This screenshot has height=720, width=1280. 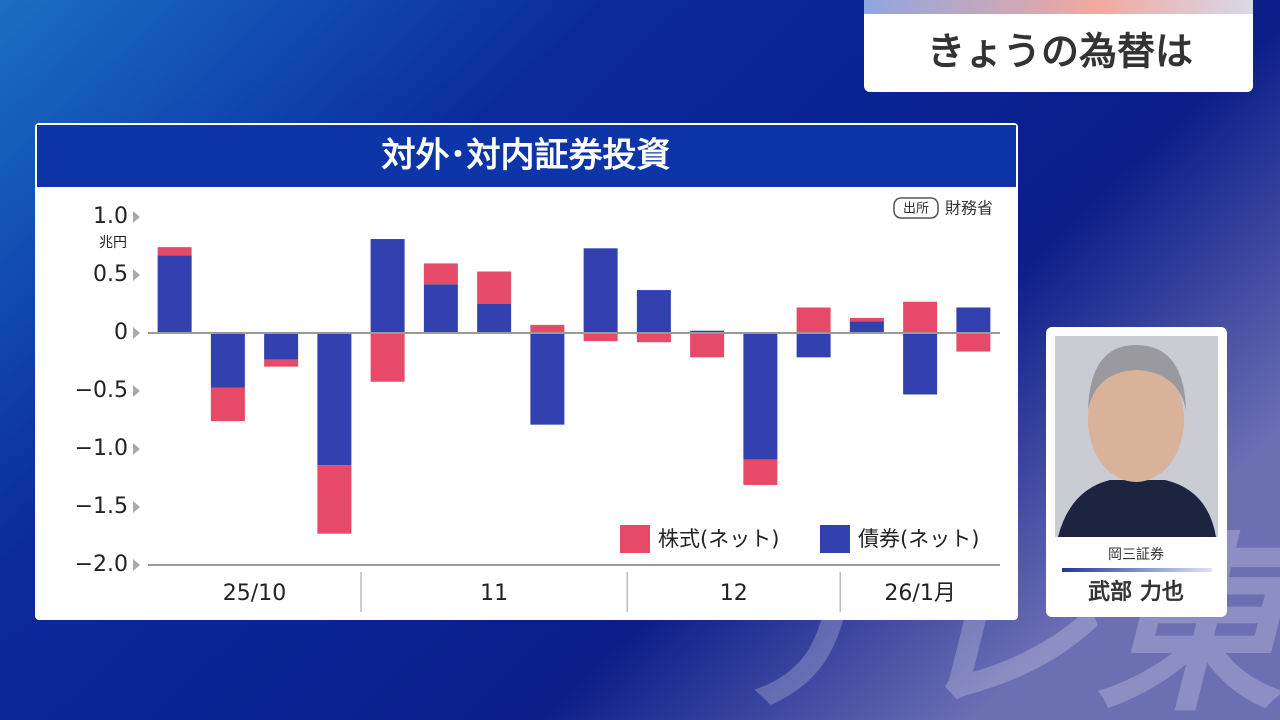 I want to click on legend-label: 債券(ネット), so click(x=918, y=539).